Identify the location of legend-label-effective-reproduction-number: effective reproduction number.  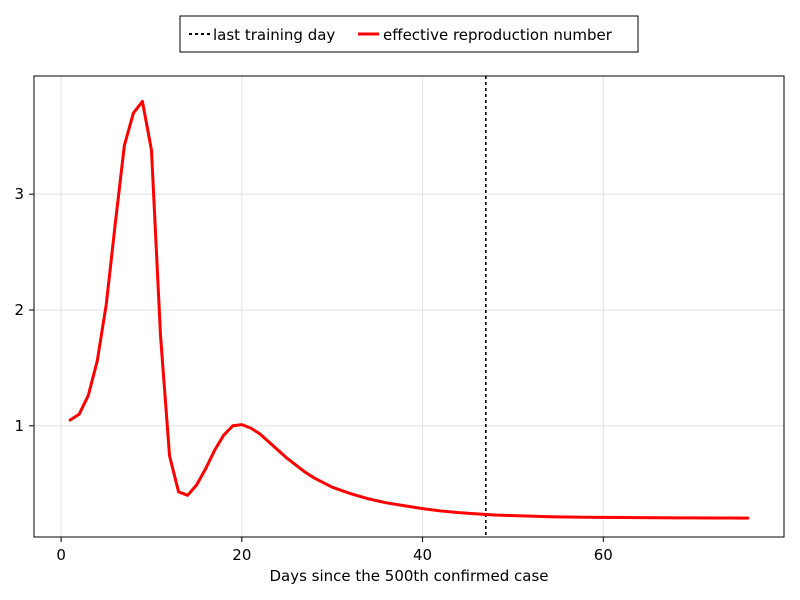
(498, 35).